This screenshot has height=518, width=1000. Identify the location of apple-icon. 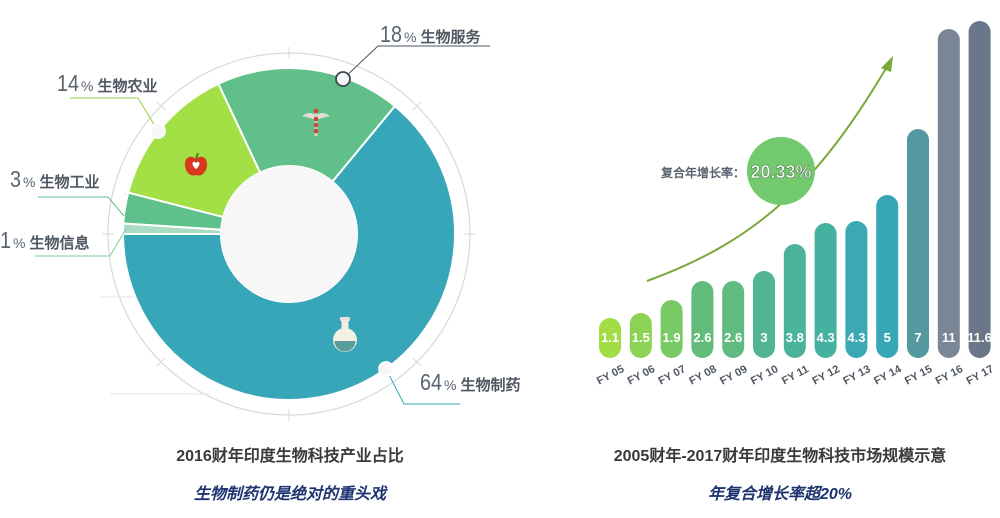
(196, 164).